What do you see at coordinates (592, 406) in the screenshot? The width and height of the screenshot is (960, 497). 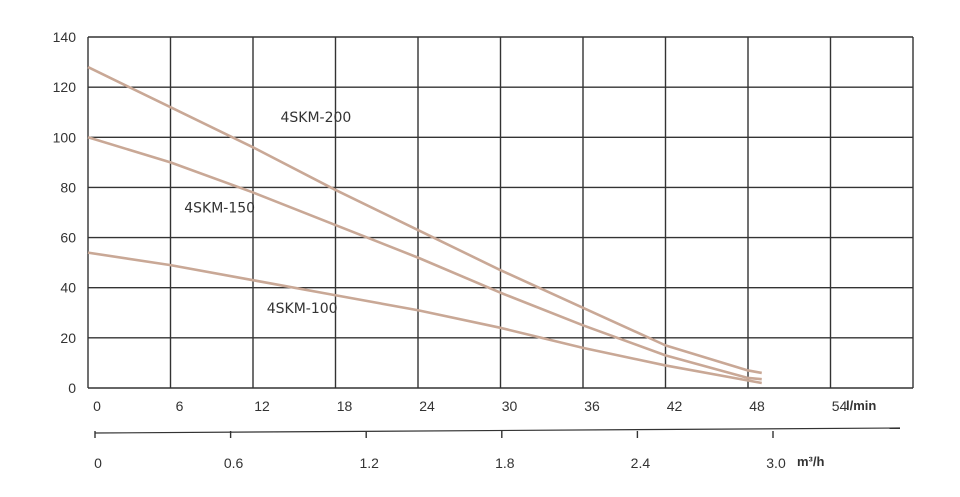 I see `x-tick-label: 36` at bounding box center [592, 406].